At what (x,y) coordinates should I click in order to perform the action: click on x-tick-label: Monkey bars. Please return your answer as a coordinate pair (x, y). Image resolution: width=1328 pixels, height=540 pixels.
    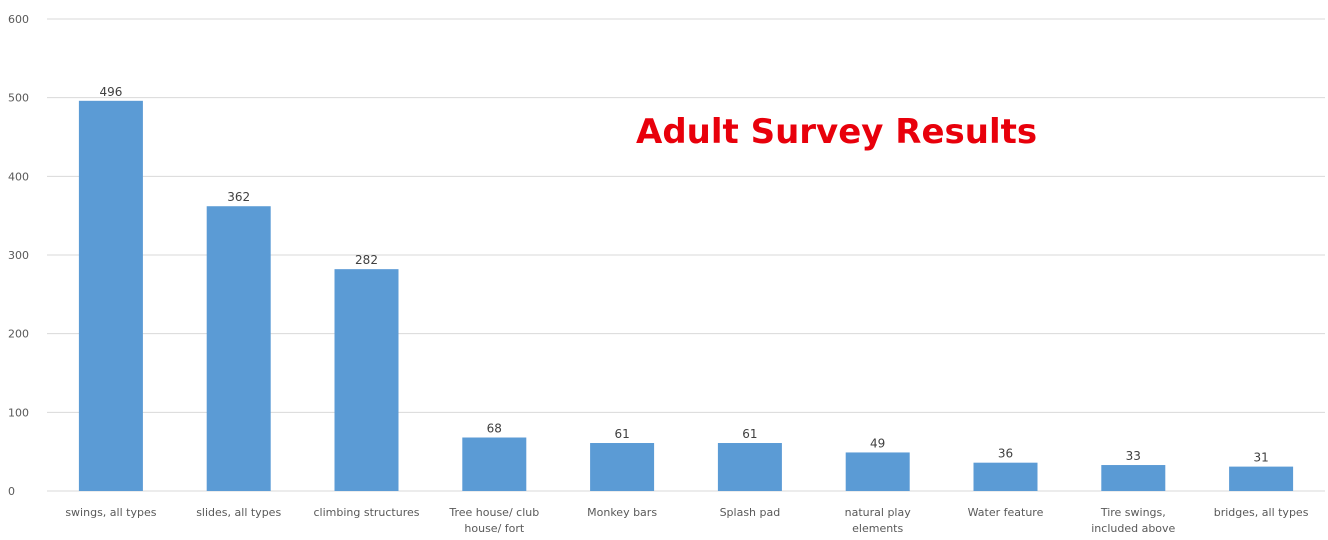
    Looking at the image, I should click on (622, 512).